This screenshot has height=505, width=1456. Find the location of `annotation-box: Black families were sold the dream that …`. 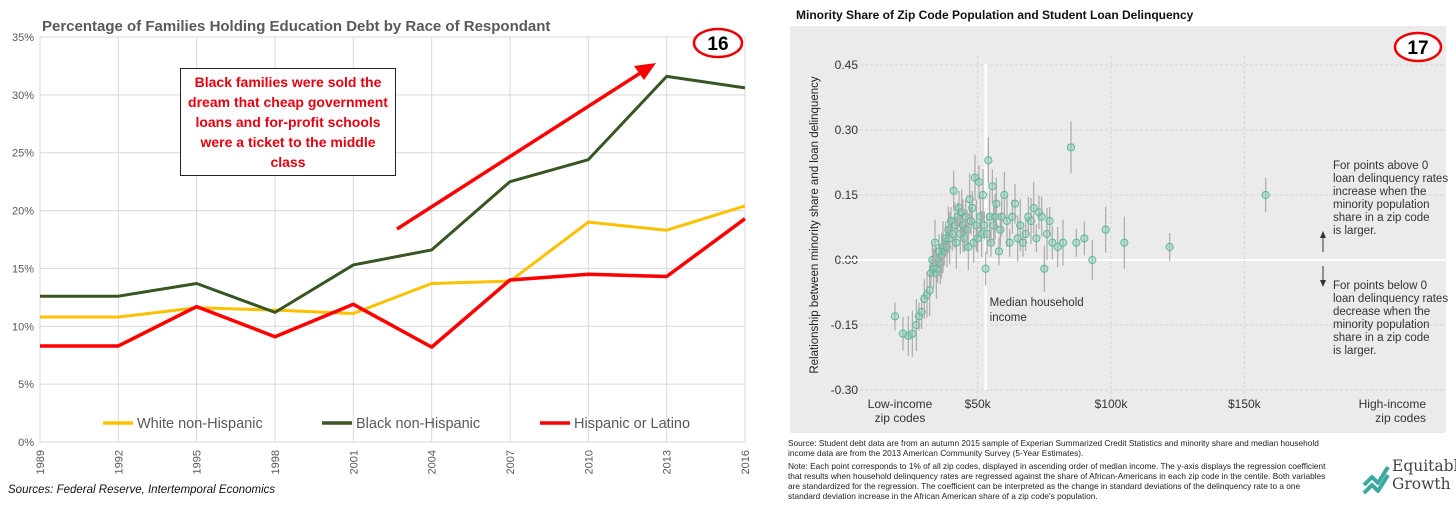

annotation-box: Black families were sold the dream that … is located at coordinates (288, 122).